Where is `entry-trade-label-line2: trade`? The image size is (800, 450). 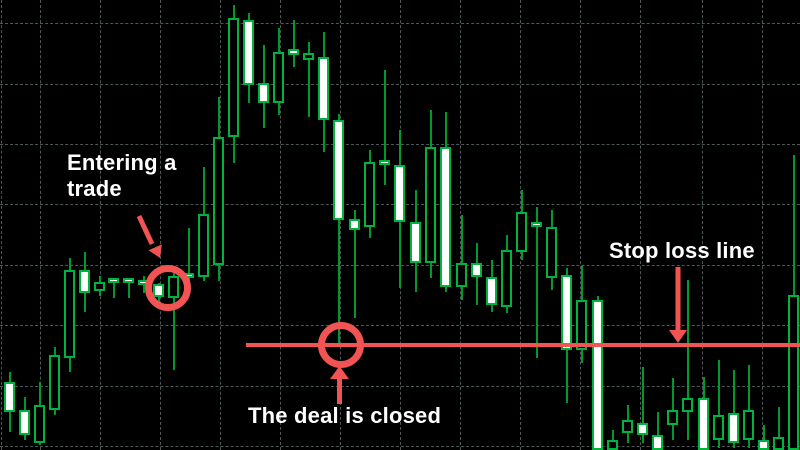 entry-trade-label-line2: trade is located at coordinates (94, 188).